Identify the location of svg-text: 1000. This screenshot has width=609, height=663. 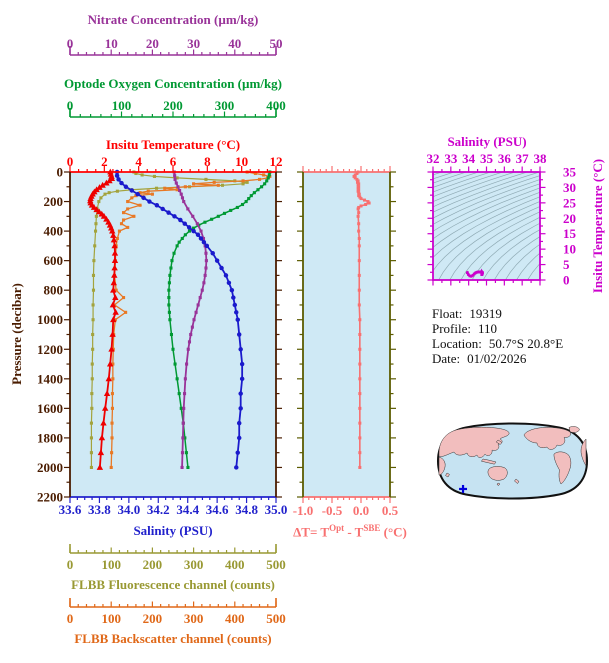
(50, 319).